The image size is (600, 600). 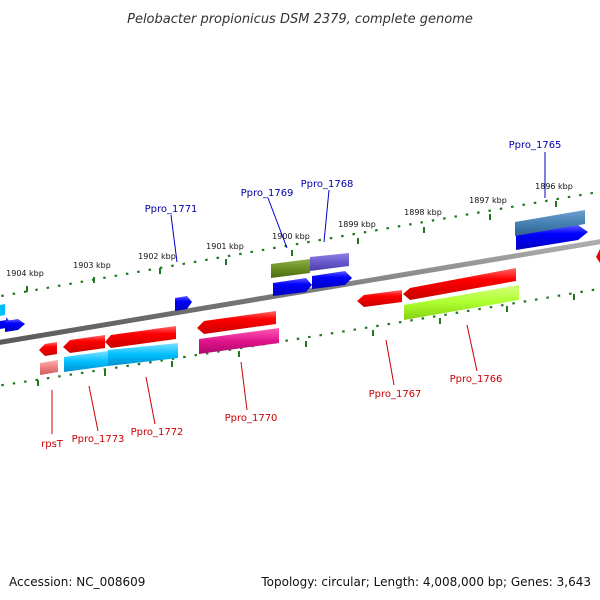 I want to click on outer-major-ticks, so click(x=291, y=246).